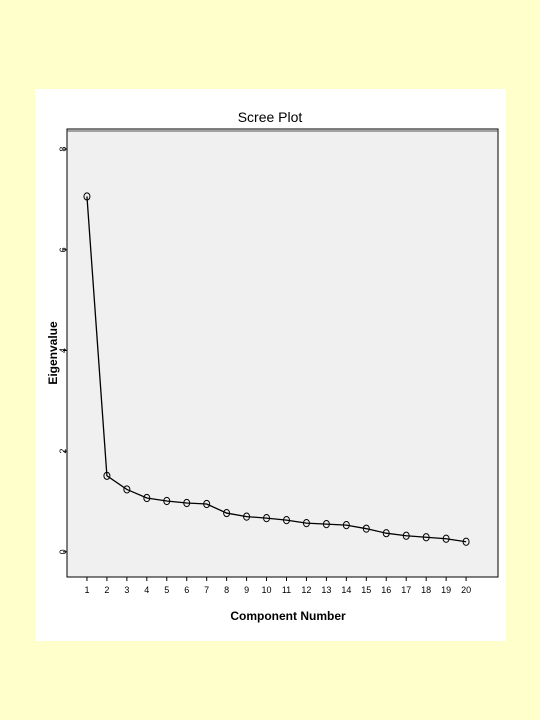  I want to click on x-tick-label: 17, so click(406, 590).